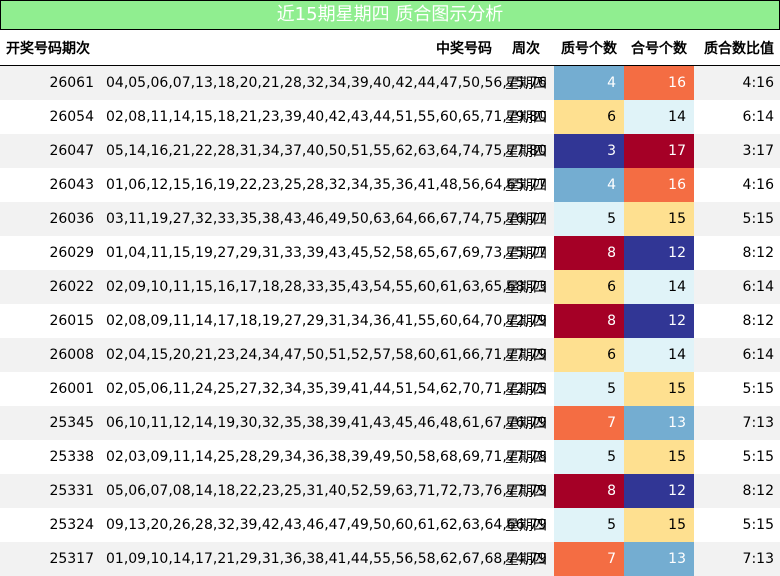 The height and width of the screenshot is (576, 780). Describe the element at coordinates (659, 151) in the screenshot. I see `composite-count-cell: 17` at that location.